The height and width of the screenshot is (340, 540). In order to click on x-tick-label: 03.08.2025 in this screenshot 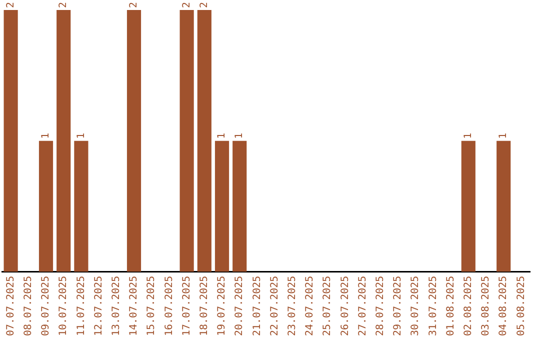, I will do `click(486, 306)`.